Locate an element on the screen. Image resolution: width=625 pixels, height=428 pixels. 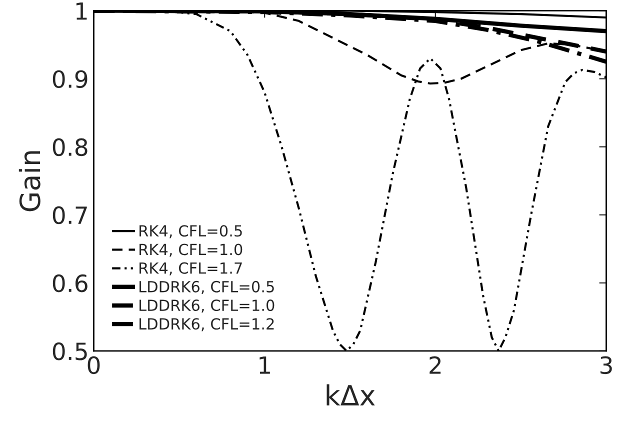
x-tick-label: 0 is located at coordinates (94, 365).